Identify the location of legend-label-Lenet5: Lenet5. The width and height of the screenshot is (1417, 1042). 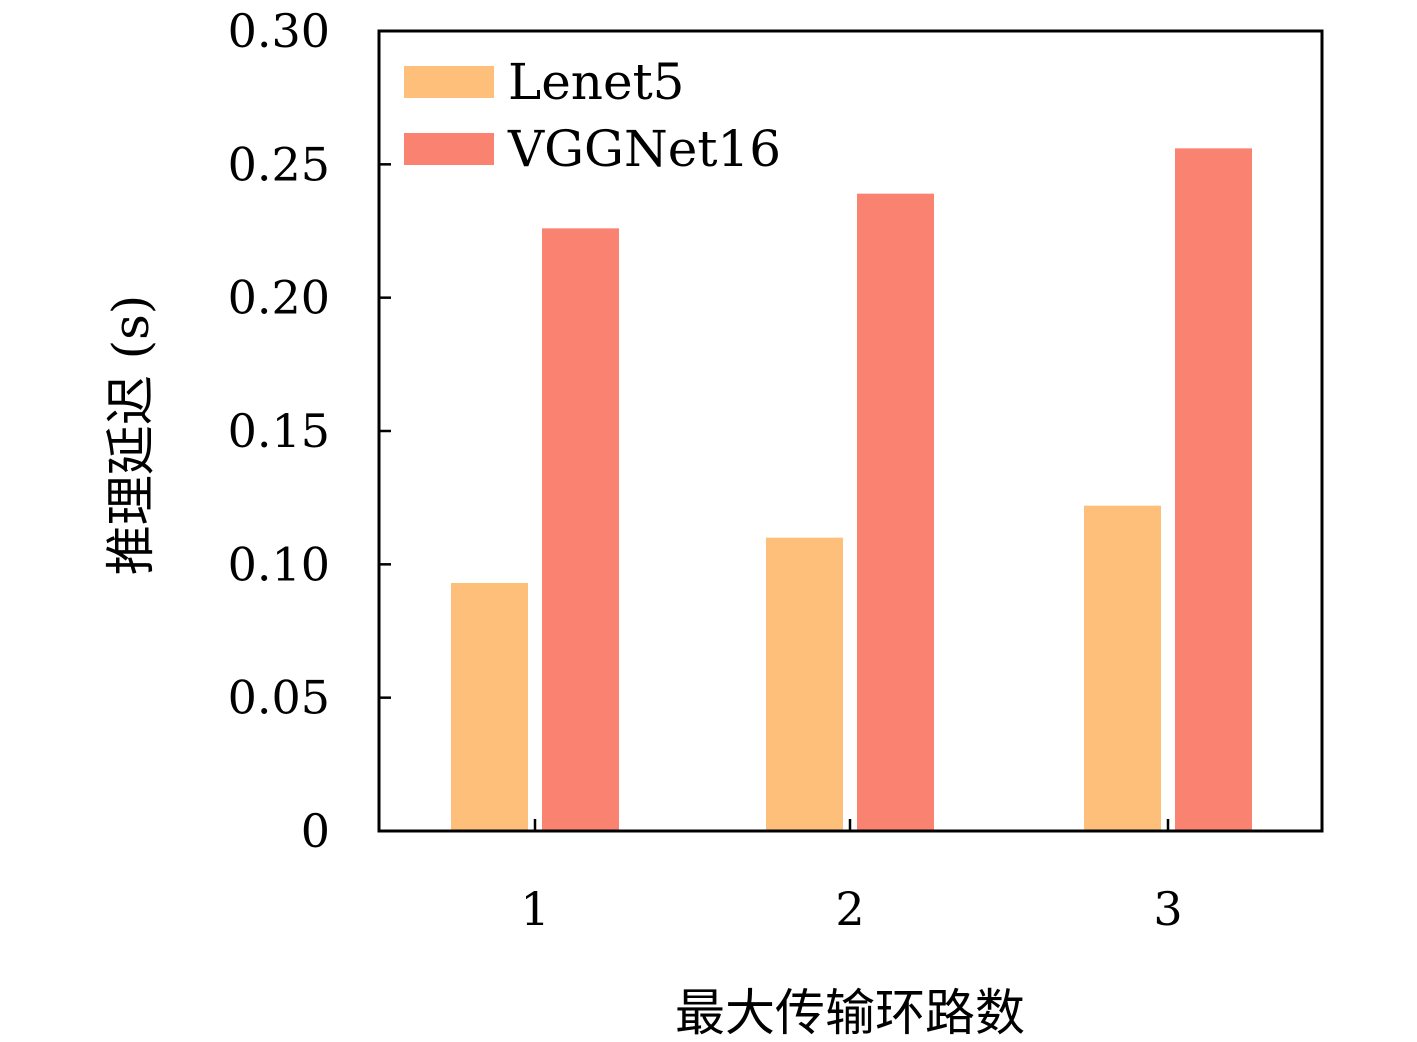
(596, 82).